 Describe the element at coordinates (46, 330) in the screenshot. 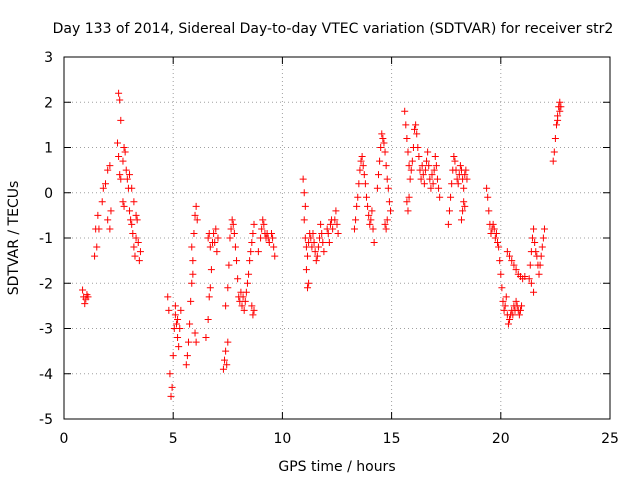

I see `y-tick-label: -3` at that location.